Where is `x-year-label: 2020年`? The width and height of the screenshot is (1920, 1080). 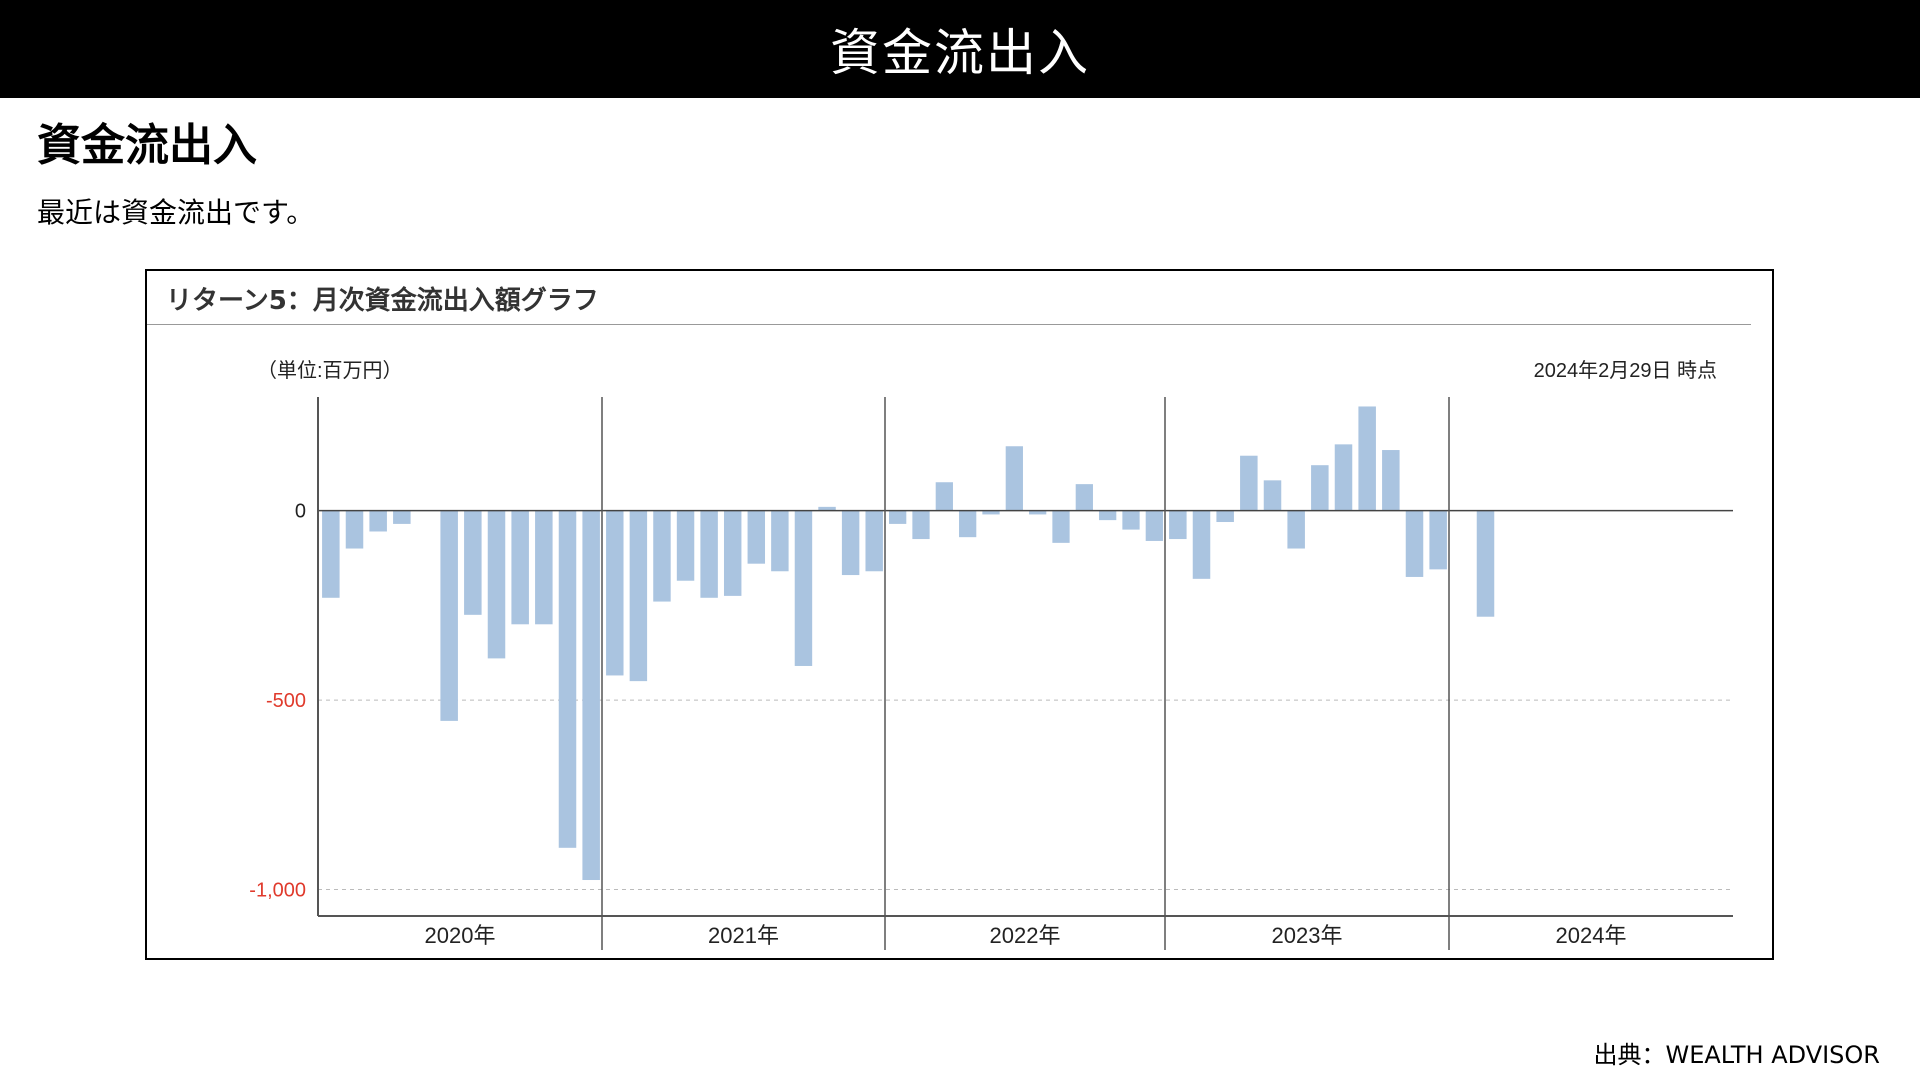 x-year-label: 2020年 is located at coordinates (460, 935).